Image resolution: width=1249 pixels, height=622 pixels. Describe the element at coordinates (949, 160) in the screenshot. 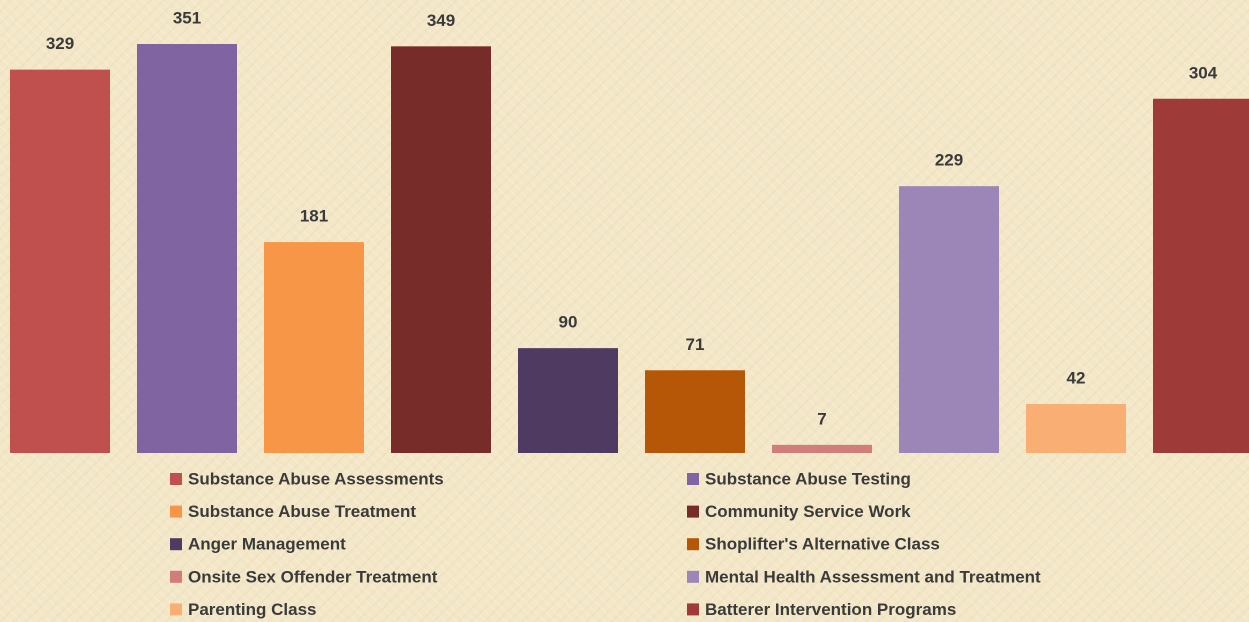

I see `value-label: 229` at that location.